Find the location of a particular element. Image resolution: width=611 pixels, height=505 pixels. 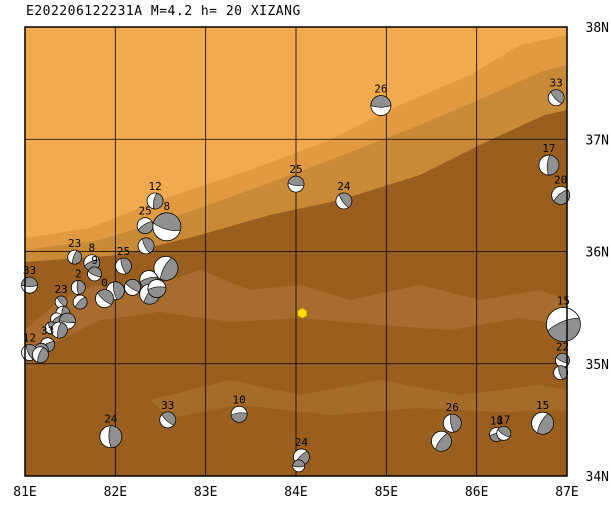

mechanism-depth-label: 18 is located at coordinates (496, 420).